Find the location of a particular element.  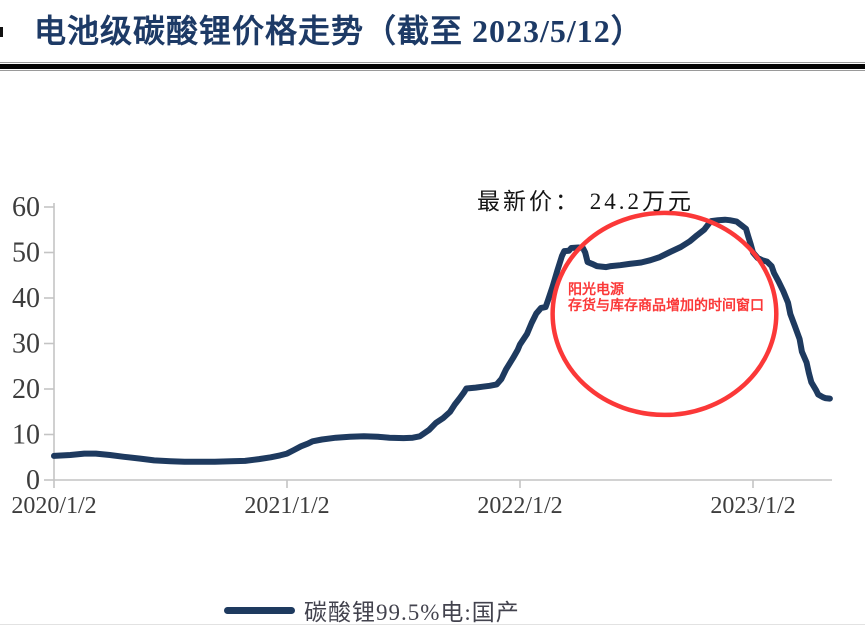

y-axis-tick-label: 20 is located at coordinates (26, 389).